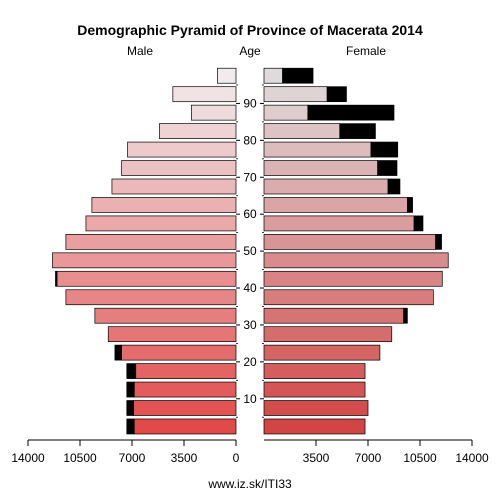  Describe the element at coordinates (250, 140) in the screenshot. I see `age-tick-label: 80` at that location.